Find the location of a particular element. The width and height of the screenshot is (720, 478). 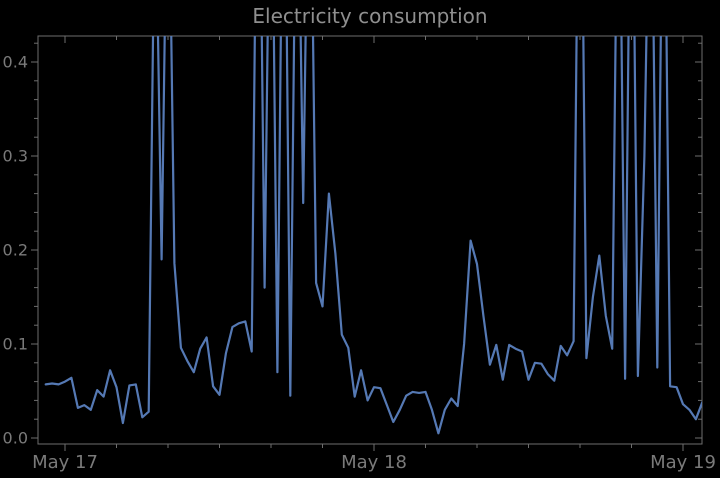

x-tick-label: May 19 is located at coordinates (683, 462).